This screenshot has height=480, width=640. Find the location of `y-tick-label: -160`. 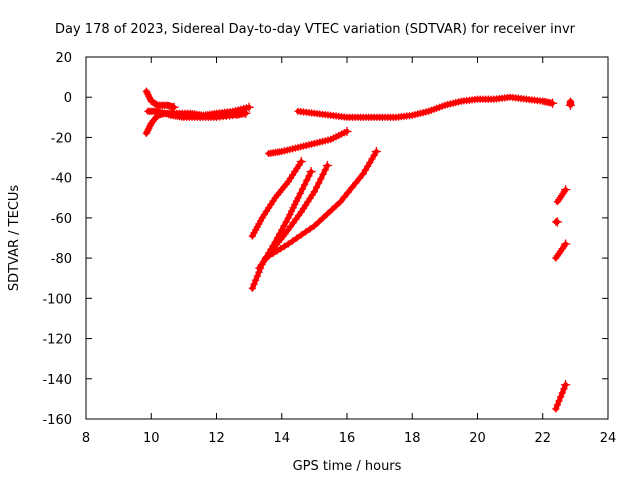

y-tick-label: -160 is located at coordinates (57, 420).